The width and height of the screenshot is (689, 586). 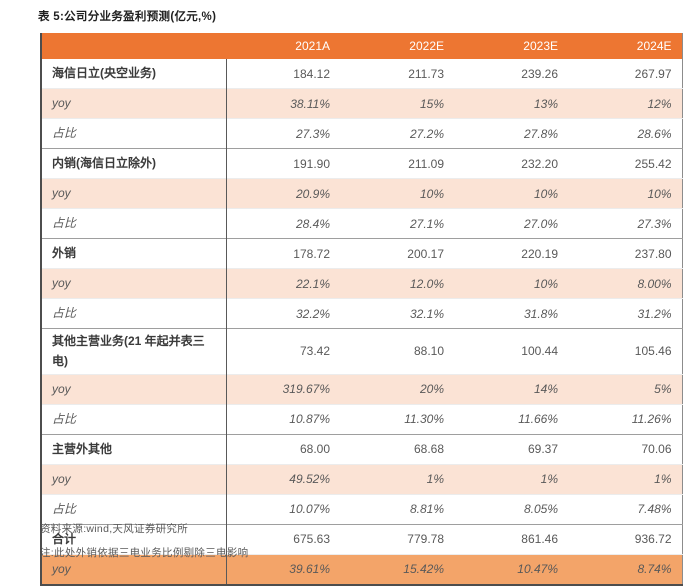 I want to click on cell-value: 237.80, so click(x=653, y=253).